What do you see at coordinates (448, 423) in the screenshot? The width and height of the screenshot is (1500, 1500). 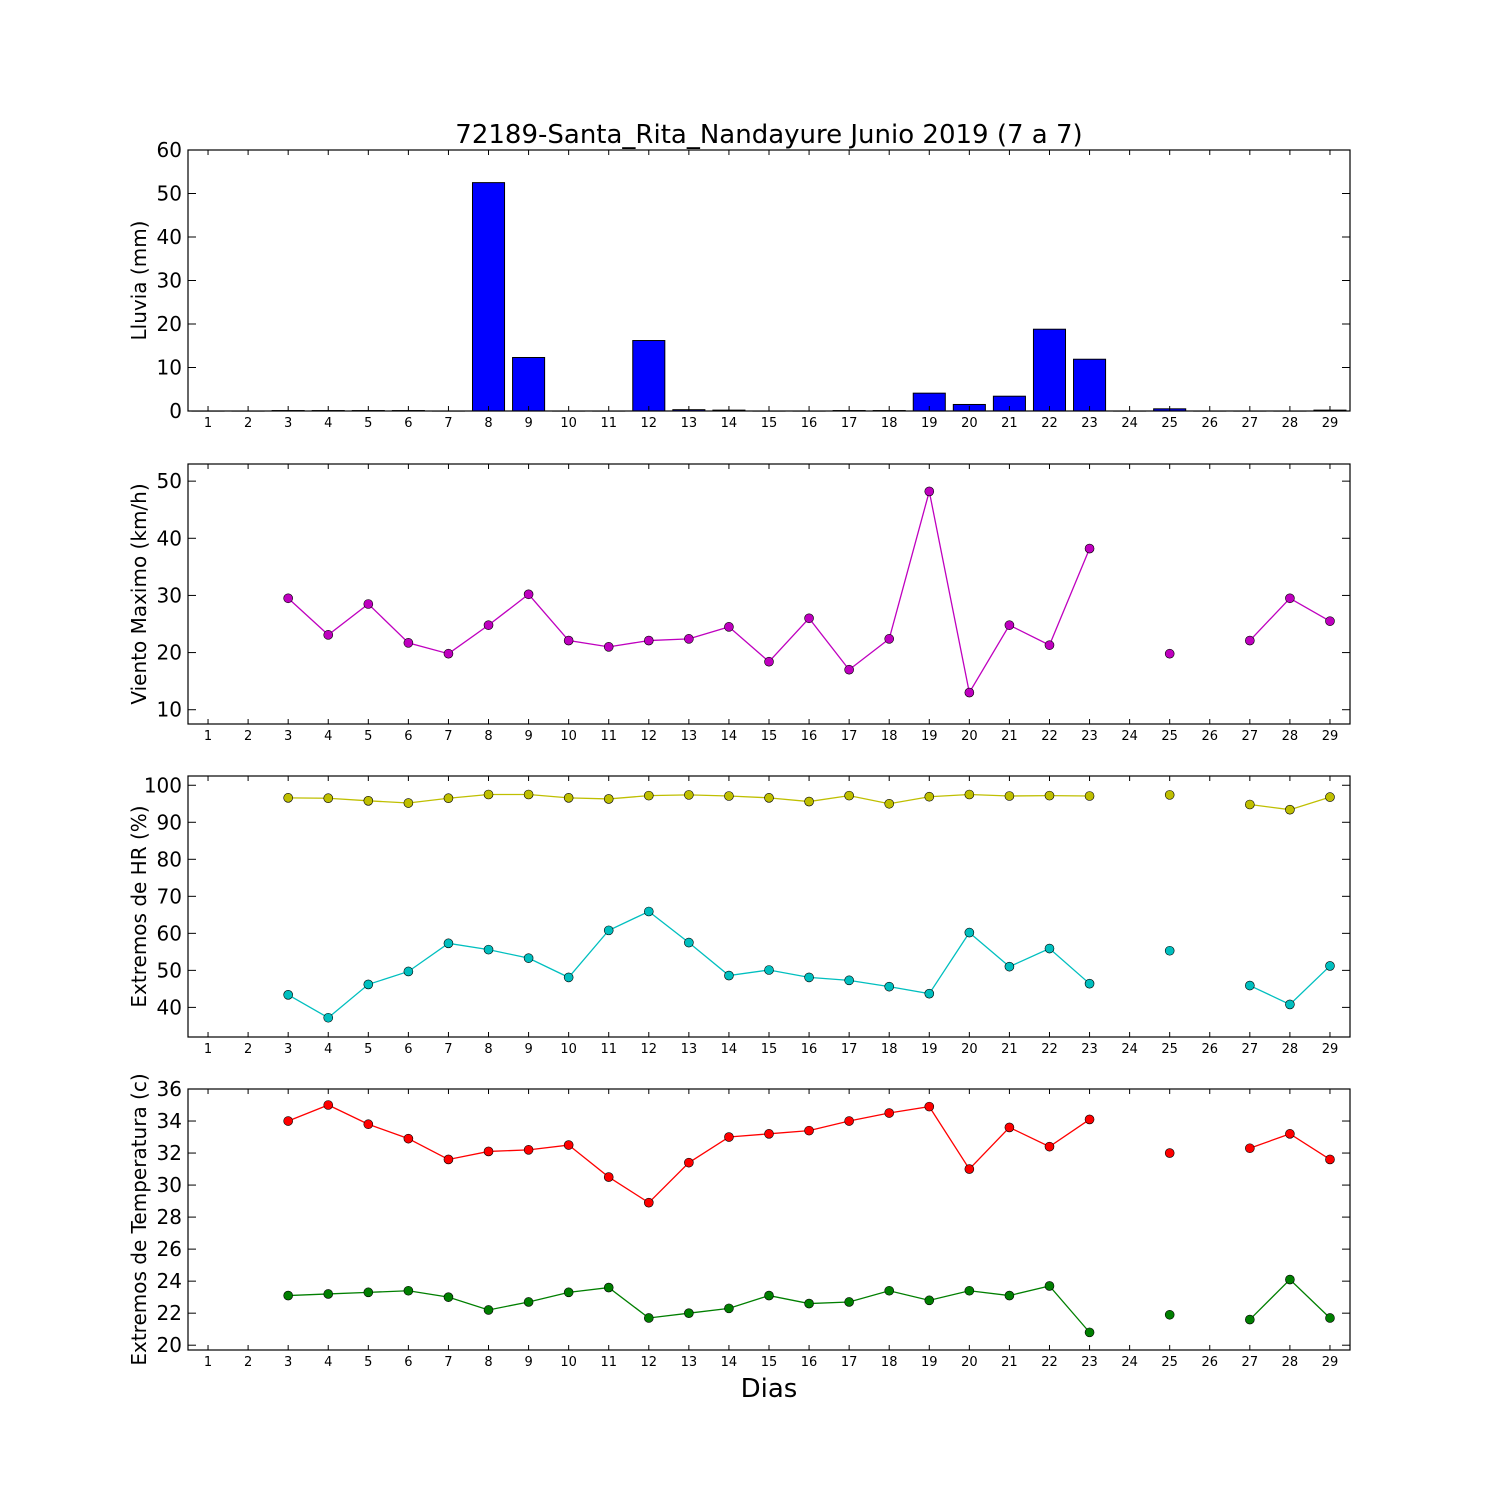 I see `x-tick-label-7: 7` at bounding box center [448, 423].